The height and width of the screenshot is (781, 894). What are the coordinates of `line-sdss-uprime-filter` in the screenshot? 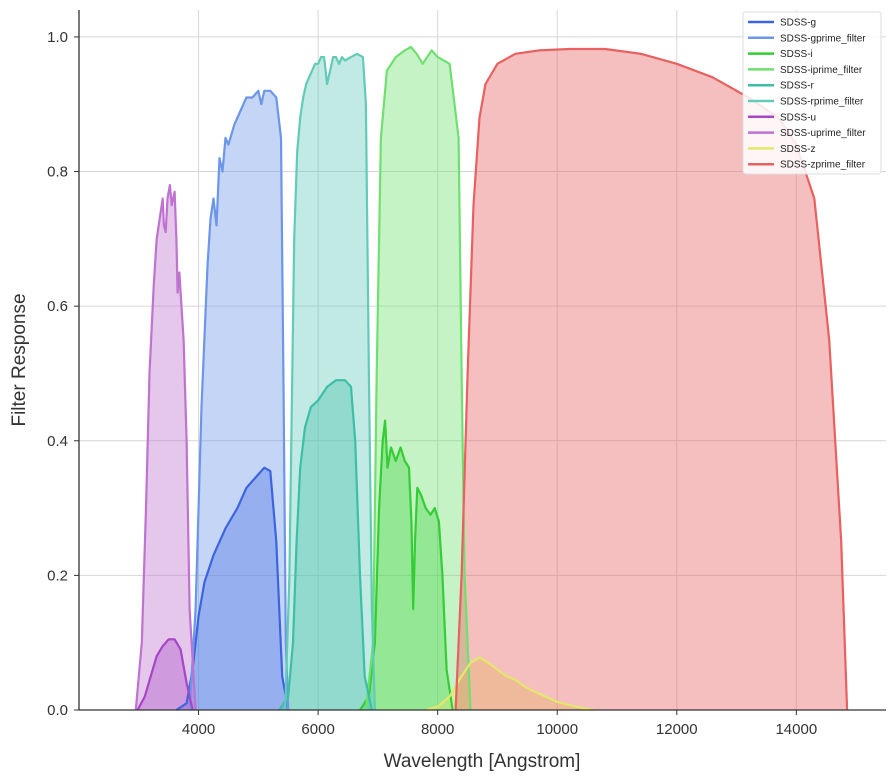 It's located at (165, 447).